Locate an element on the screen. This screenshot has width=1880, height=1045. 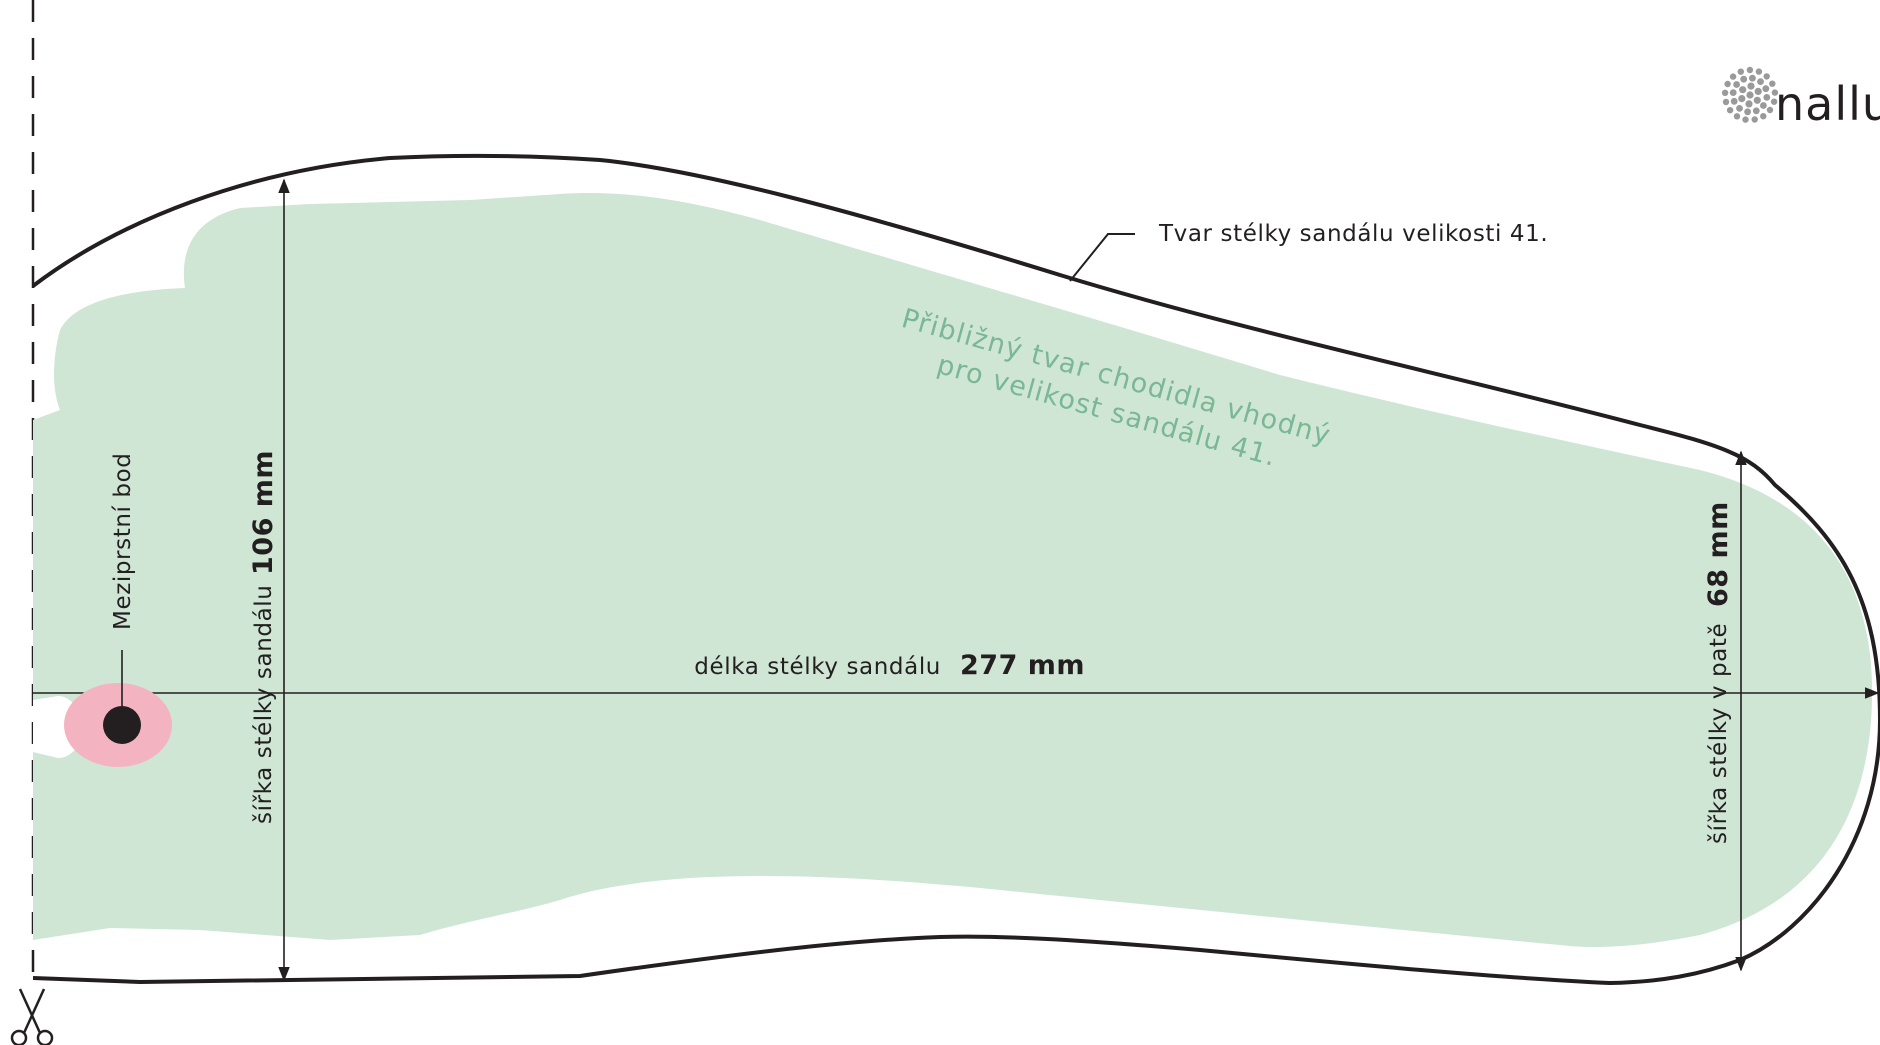
toe-point-marker is located at coordinates (118, 708).